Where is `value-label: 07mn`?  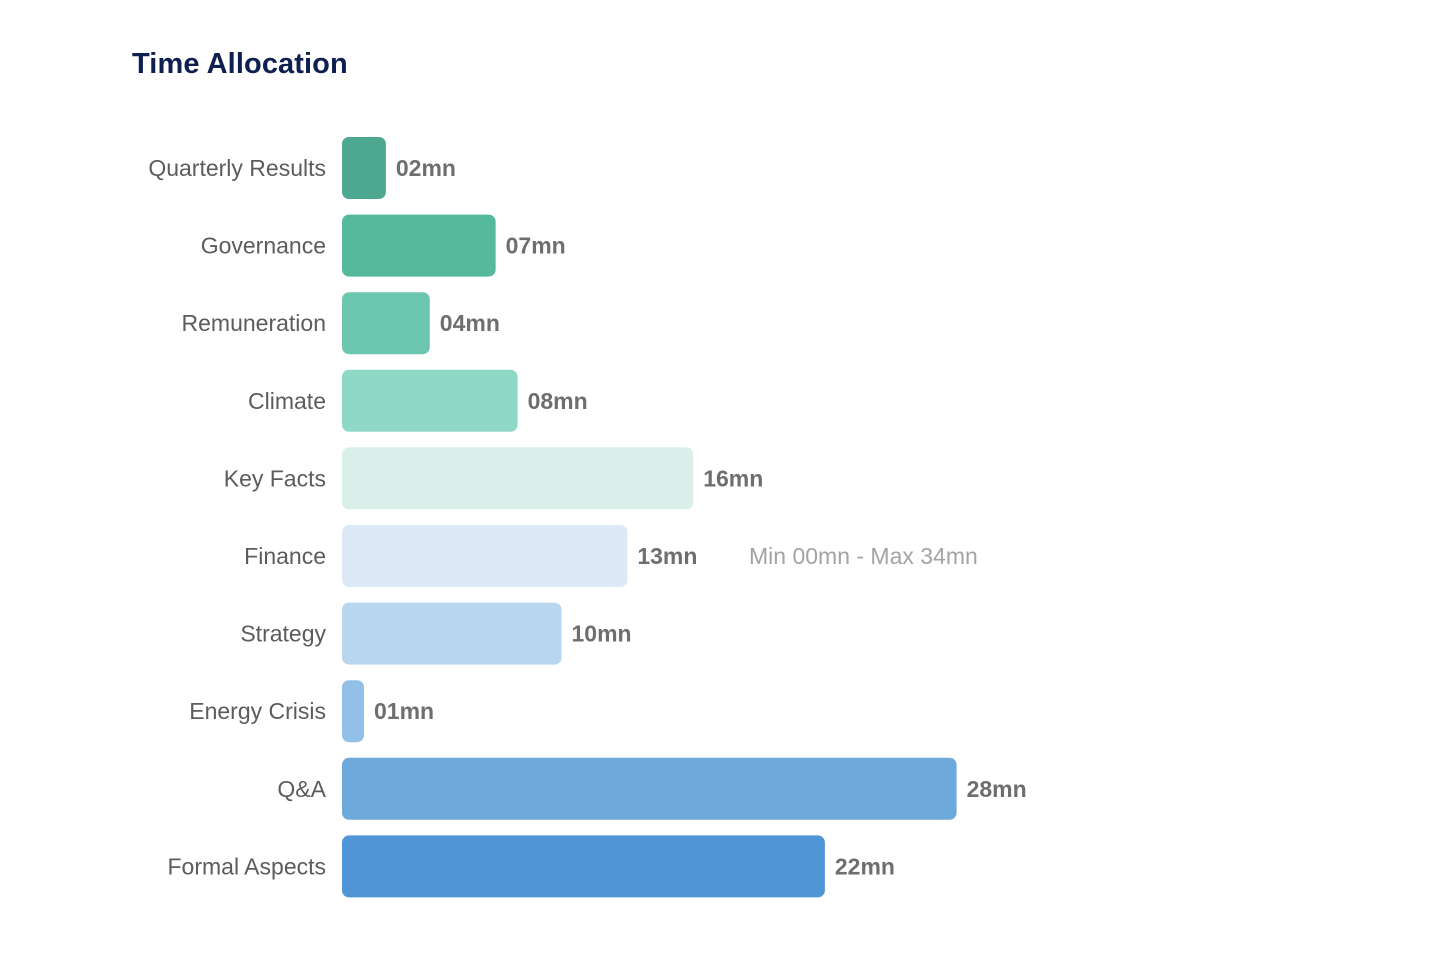
value-label: 07mn is located at coordinates (536, 246).